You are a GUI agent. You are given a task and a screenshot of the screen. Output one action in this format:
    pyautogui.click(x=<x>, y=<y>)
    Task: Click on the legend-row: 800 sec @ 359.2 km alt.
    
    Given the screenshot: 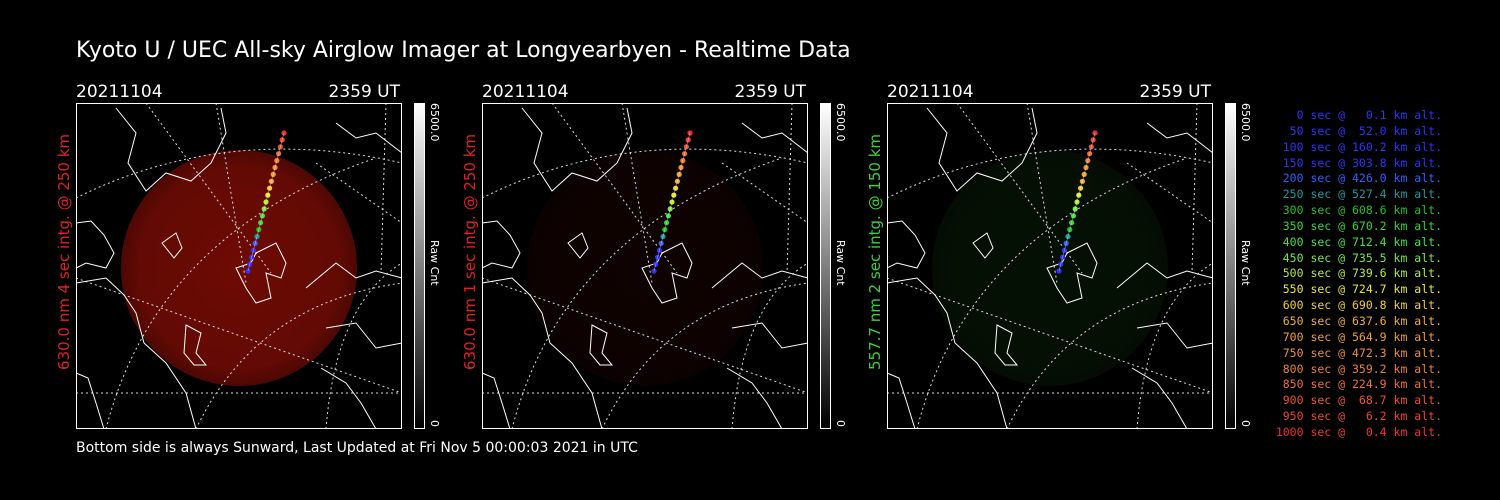 What is the action you would take?
    pyautogui.click(x=1362, y=368)
    